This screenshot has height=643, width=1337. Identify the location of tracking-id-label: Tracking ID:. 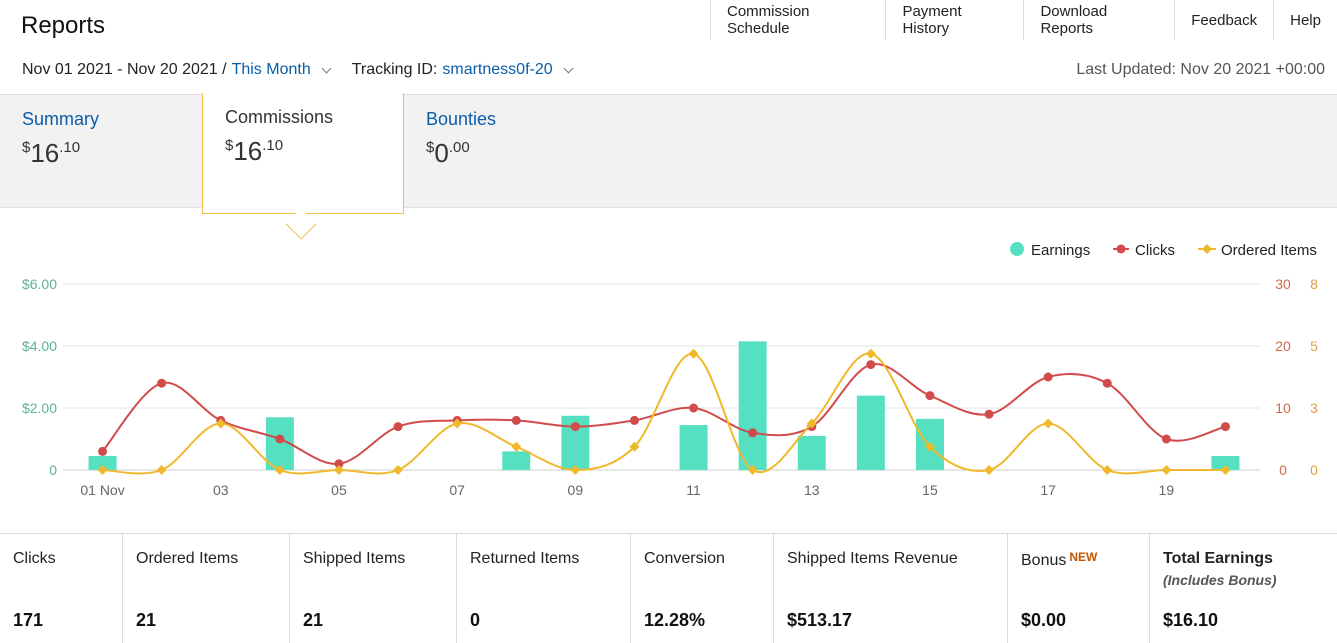
(394, 69).